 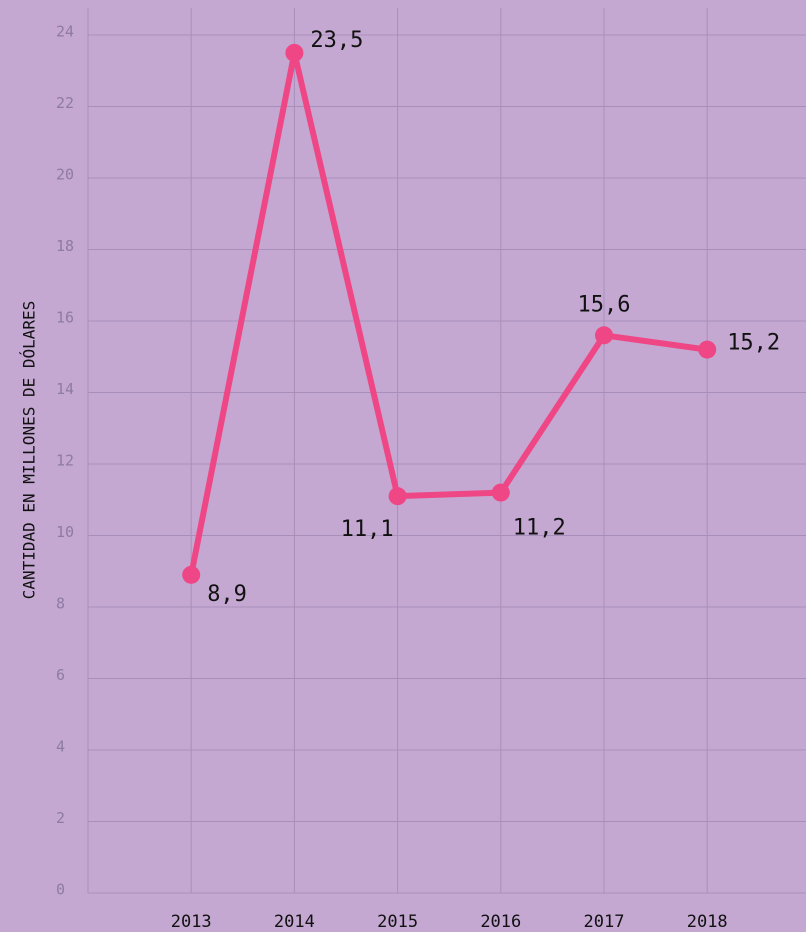 I want to click on y-tick-label: 4, so click(x=60, y=747).